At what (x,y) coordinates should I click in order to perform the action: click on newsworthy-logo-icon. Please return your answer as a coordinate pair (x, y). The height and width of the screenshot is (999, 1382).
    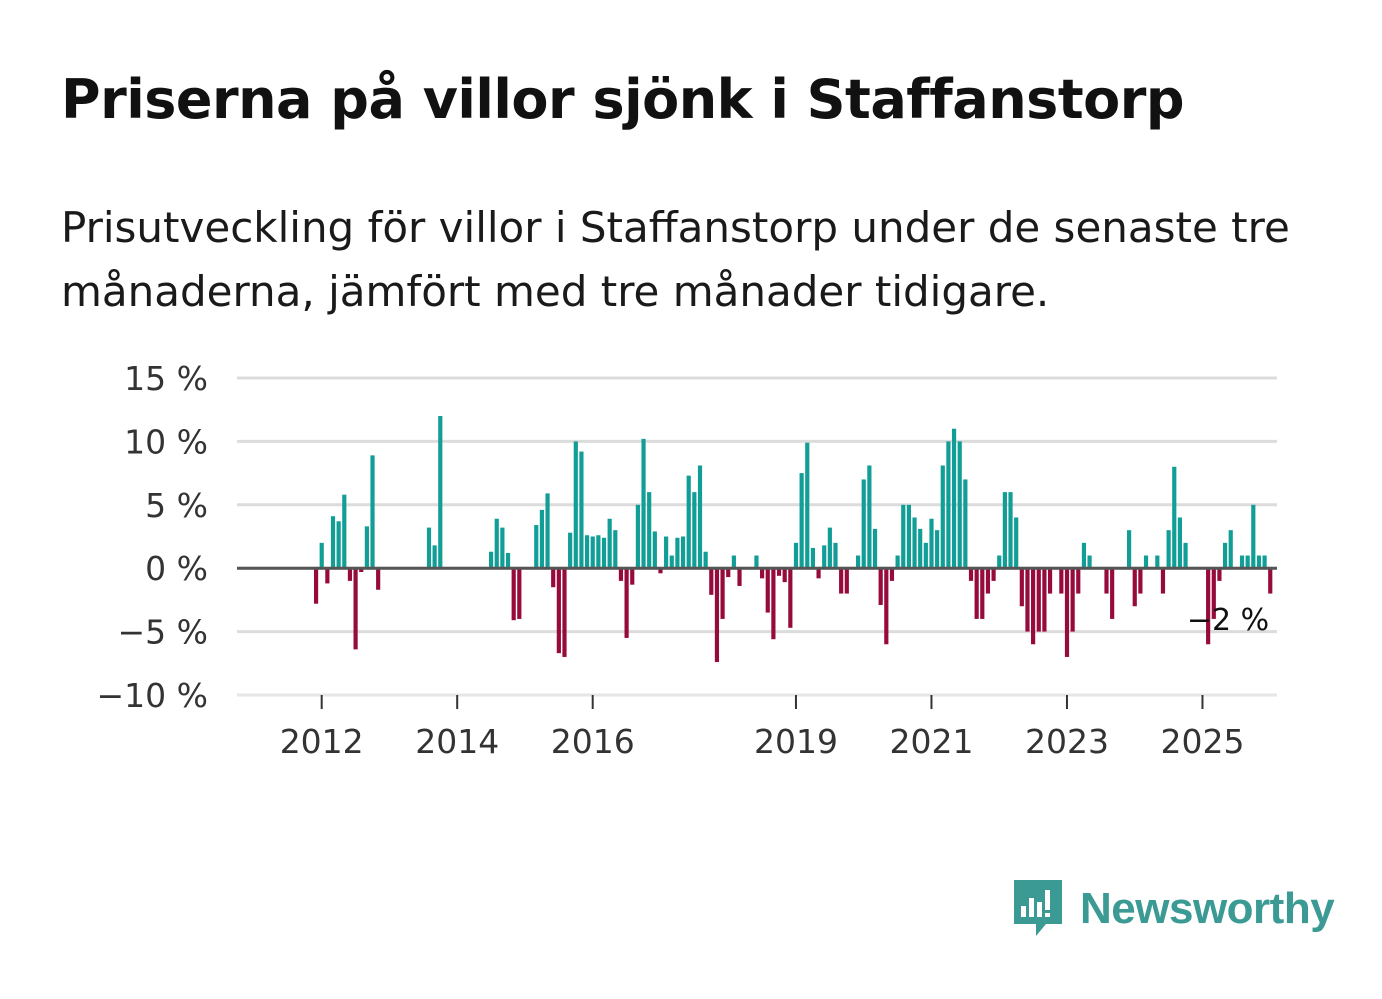
    Looking at the image, I should click on (1038, 908).